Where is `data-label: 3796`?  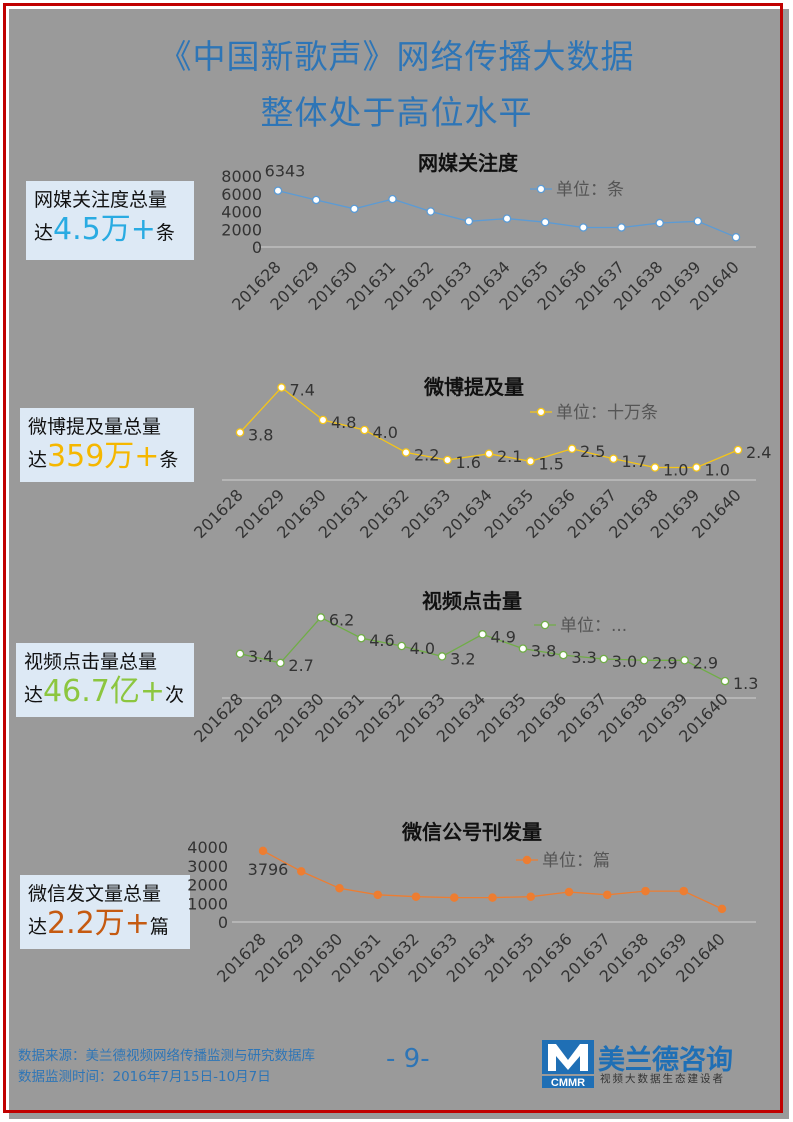
data-label: 3796 is located at coordinates (268, 869).